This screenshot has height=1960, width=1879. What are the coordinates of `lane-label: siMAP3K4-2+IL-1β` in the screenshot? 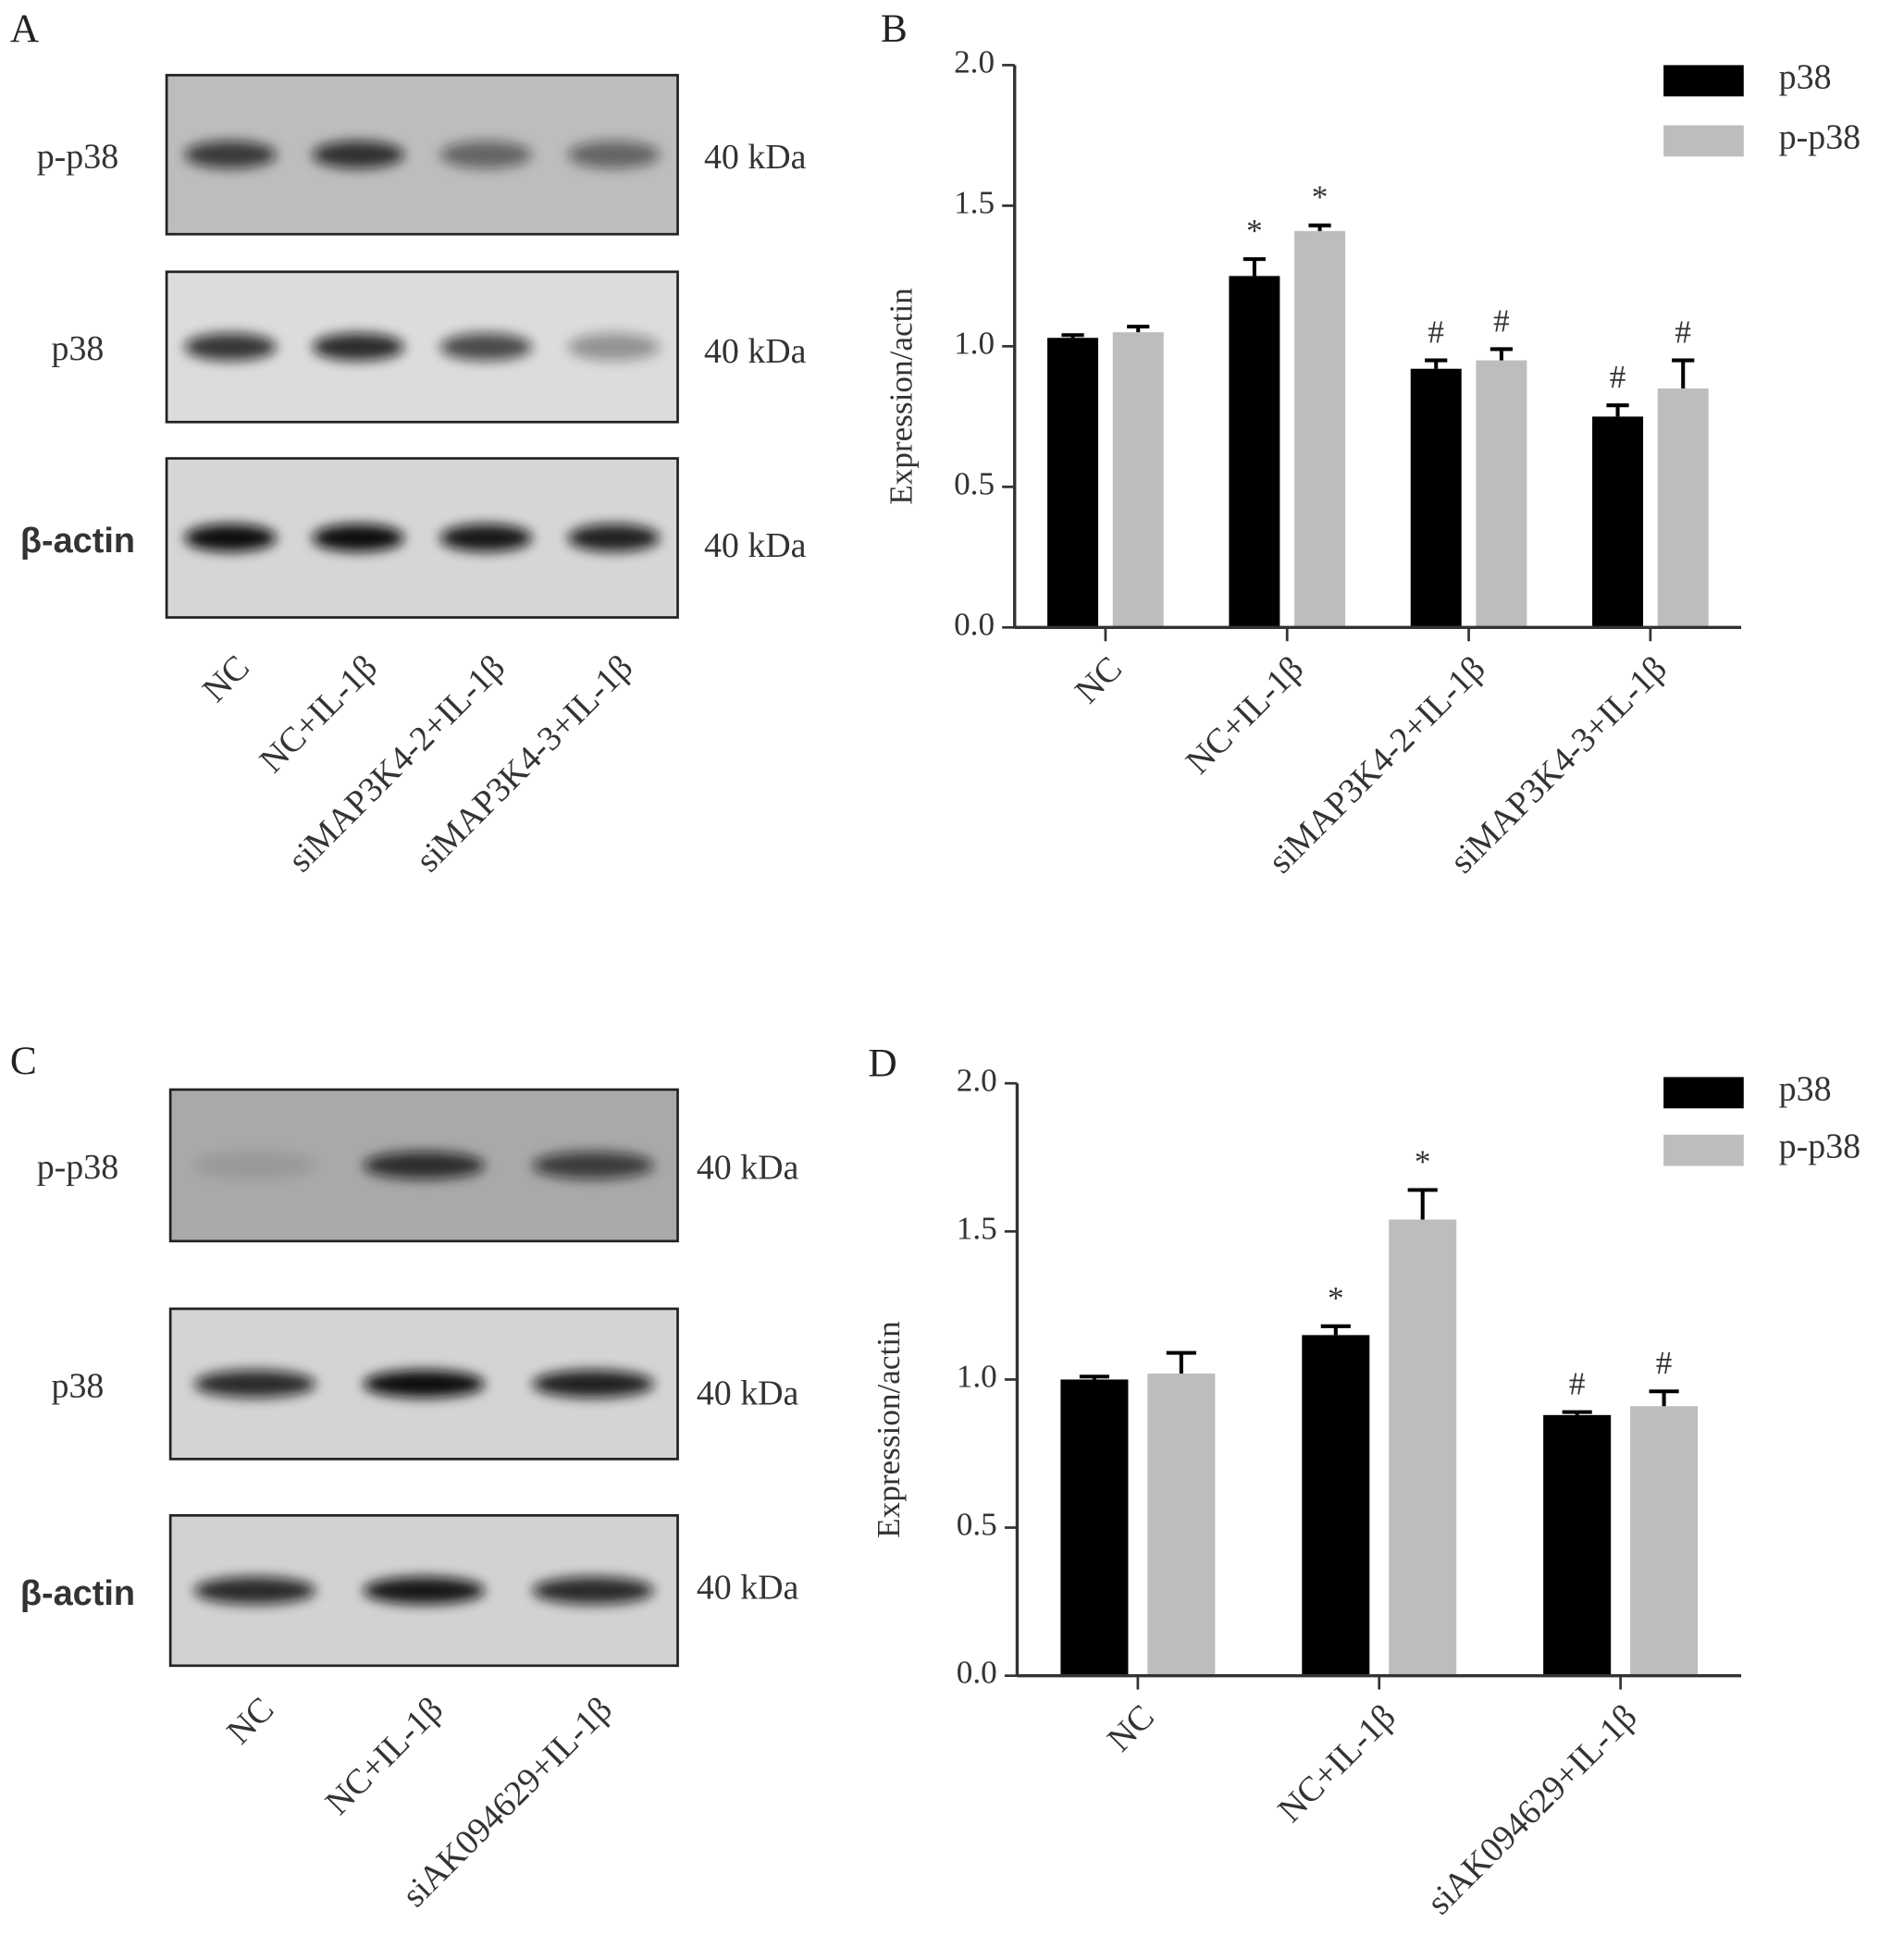 It's located at (397, 763).